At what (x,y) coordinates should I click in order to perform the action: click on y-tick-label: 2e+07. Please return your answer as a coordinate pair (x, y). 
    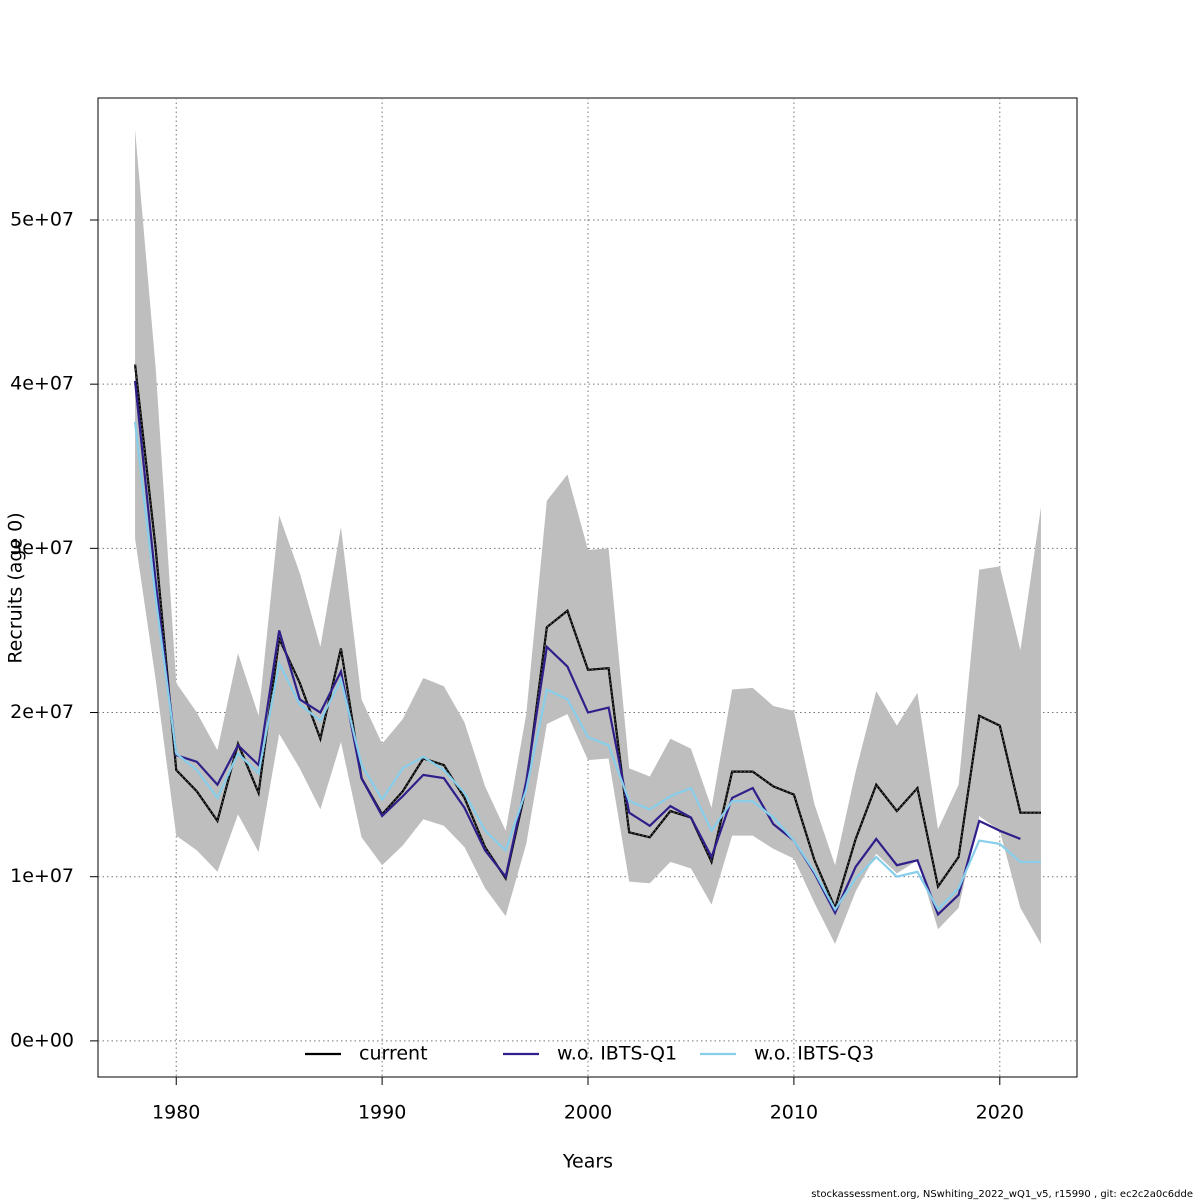
    Looking at the image, I should click on (42, 712).